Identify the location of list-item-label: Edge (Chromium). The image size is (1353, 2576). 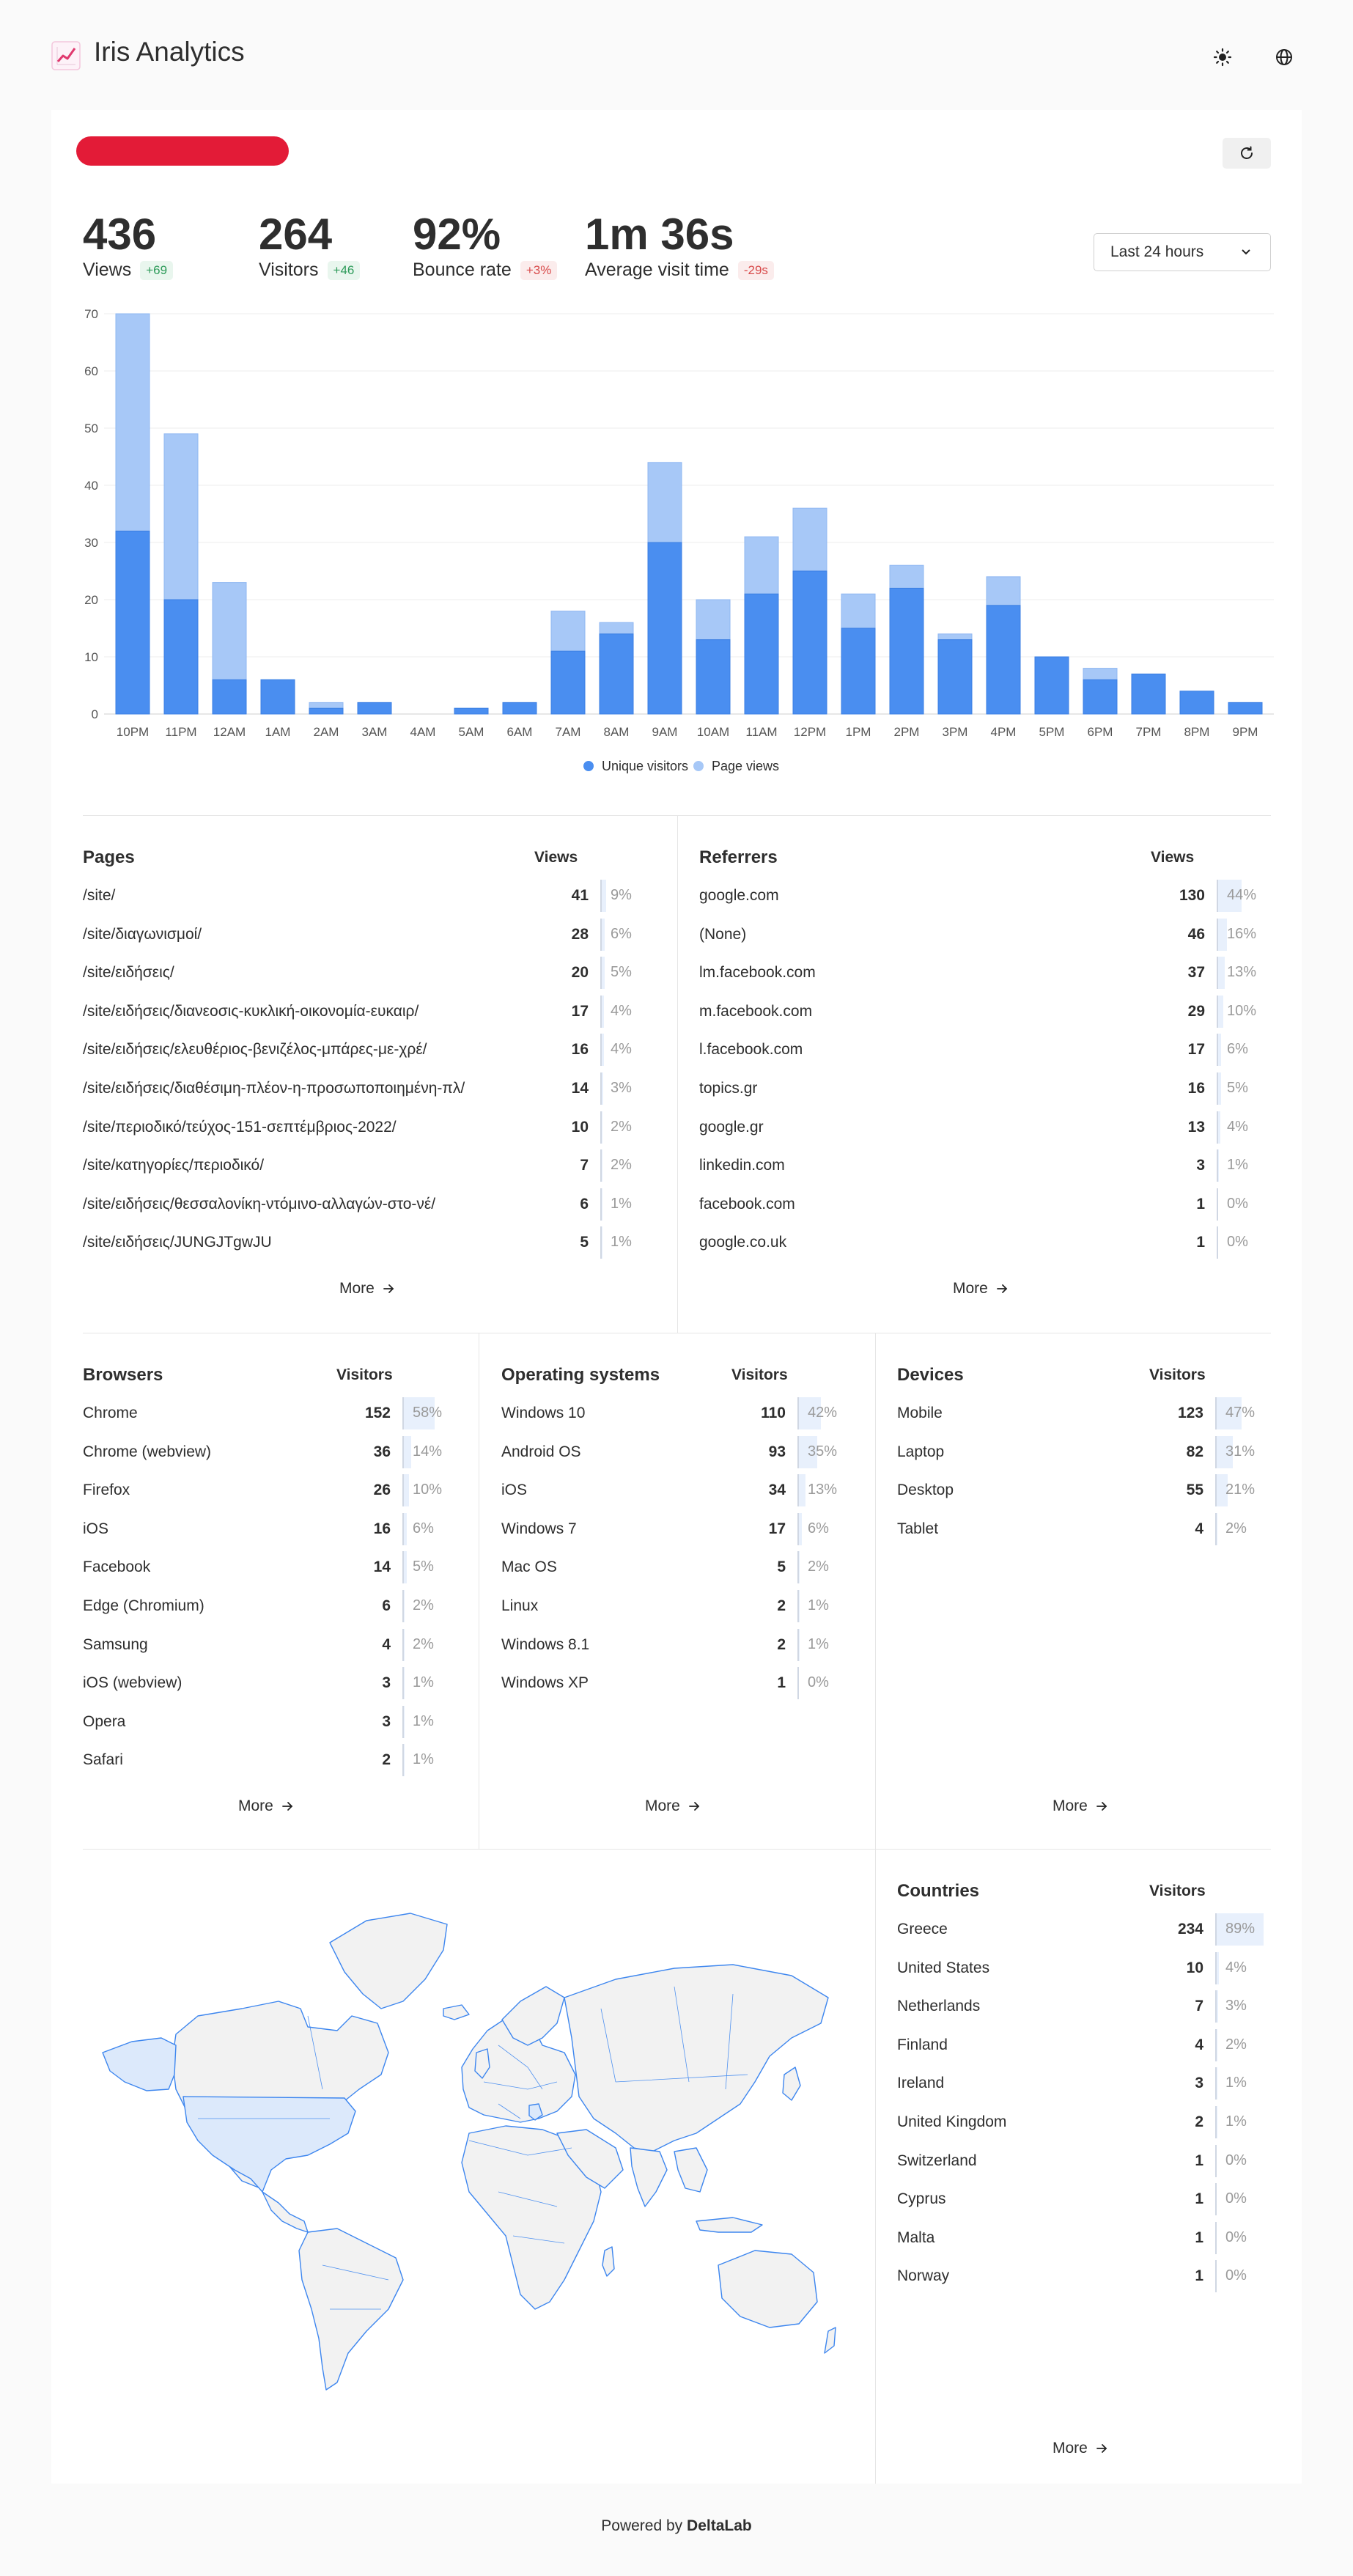
(143, 1605).